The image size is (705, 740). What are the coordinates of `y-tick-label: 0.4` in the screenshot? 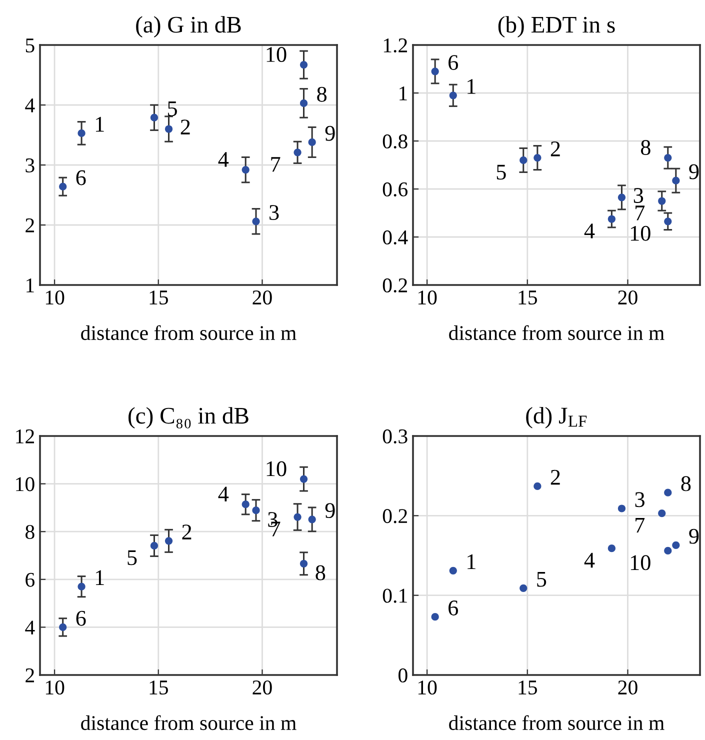 It's located at (395, 237).